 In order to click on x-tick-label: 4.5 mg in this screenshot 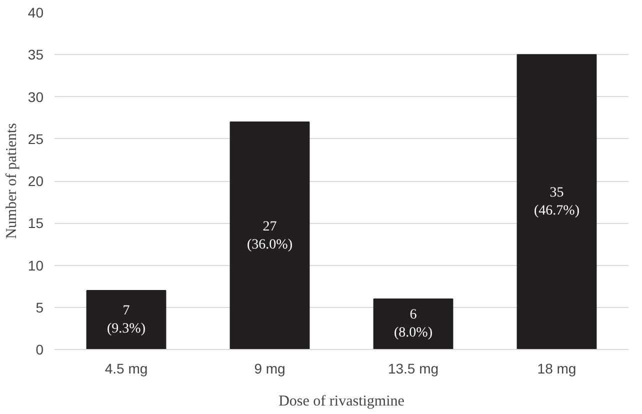, I will do `click(126, 368)`.